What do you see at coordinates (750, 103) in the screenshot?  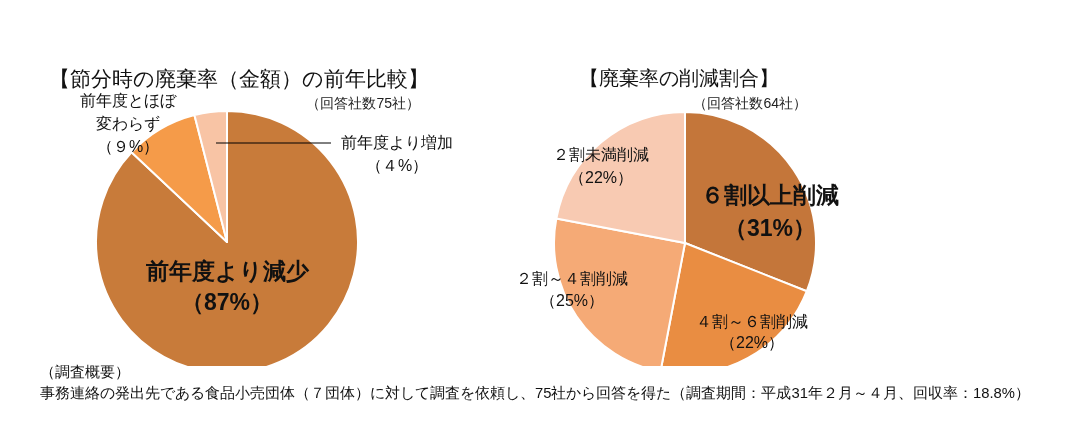 I see `chart-subtitle: （回答社数64社）` at bounding box center [750, 103].